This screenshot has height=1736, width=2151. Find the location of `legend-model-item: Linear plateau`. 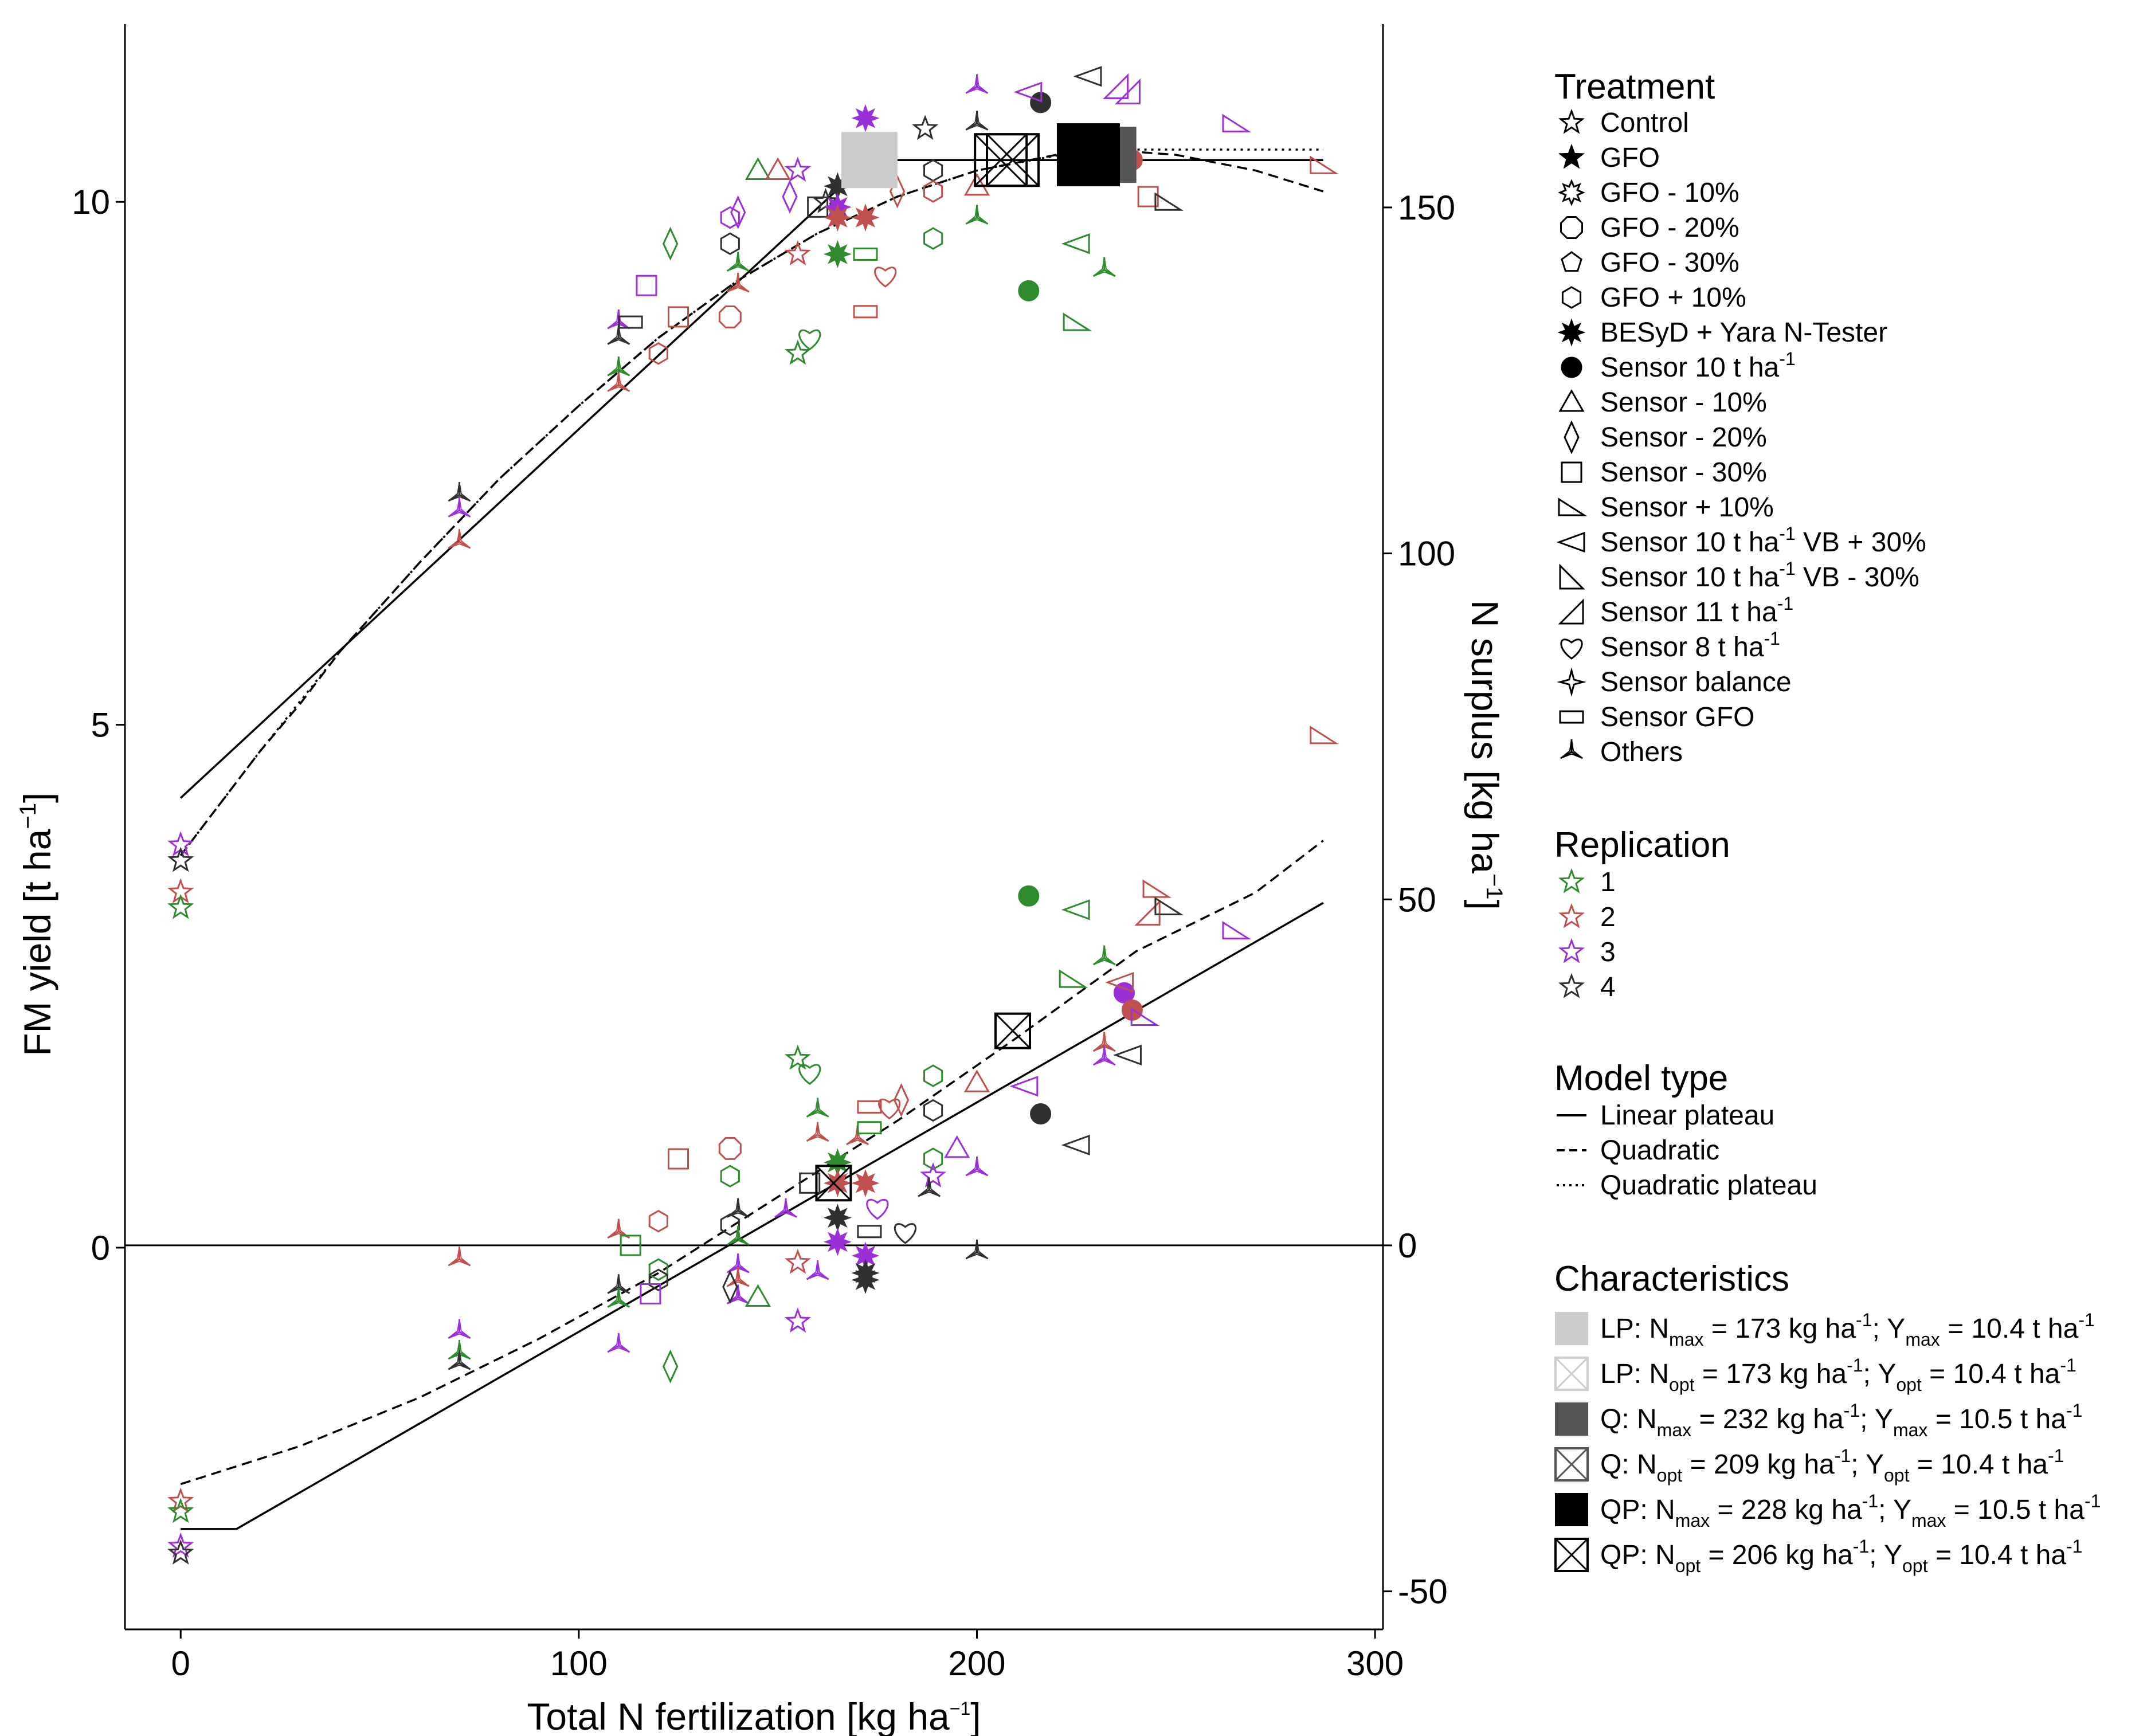

legend-model-item: Linear plateau is located at coordinates (1687, 1115).